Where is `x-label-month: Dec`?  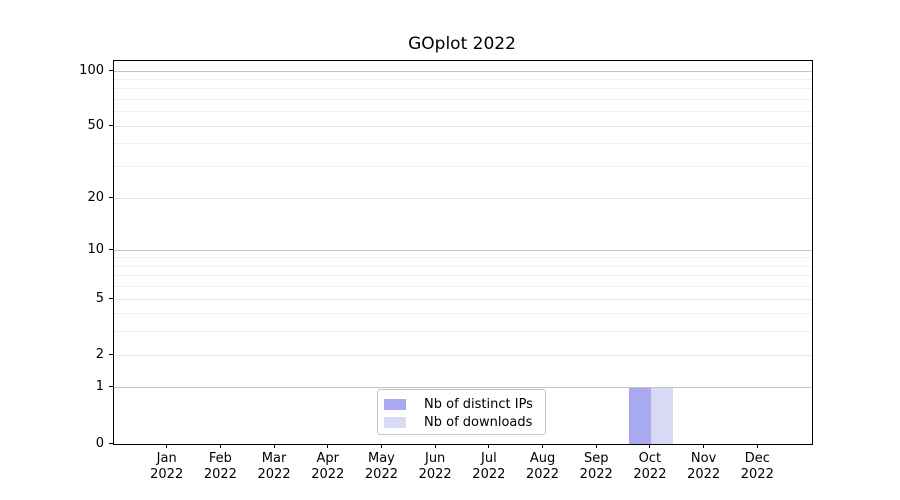
x-label-month: Dec is located at coordinates (757, 458).